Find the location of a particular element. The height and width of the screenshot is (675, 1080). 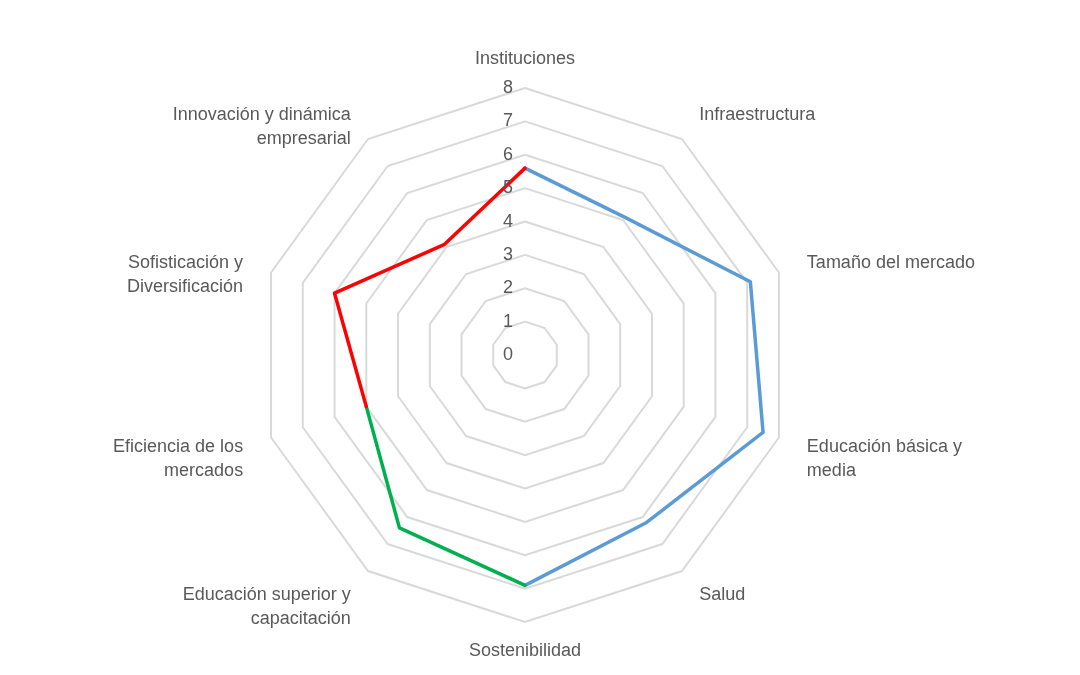

spoke-label: Infraestructura is located at coordinates (758, 114).